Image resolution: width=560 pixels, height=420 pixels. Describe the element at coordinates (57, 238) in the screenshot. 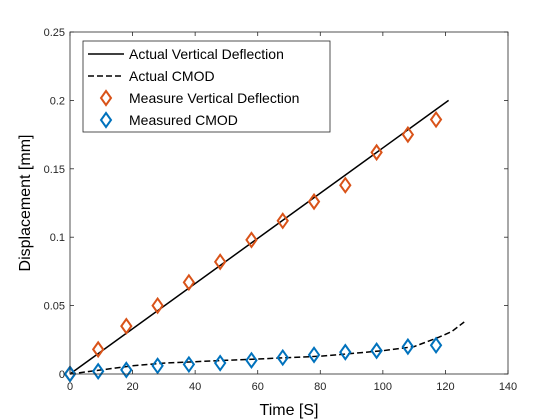

I see `y-tick-label: 0.1` at that location.